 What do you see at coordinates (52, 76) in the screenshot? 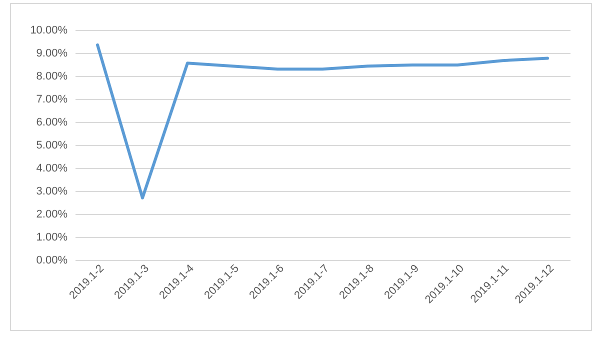
I see `y-tick-label: 8.00%` at bounding box center [52, 76].